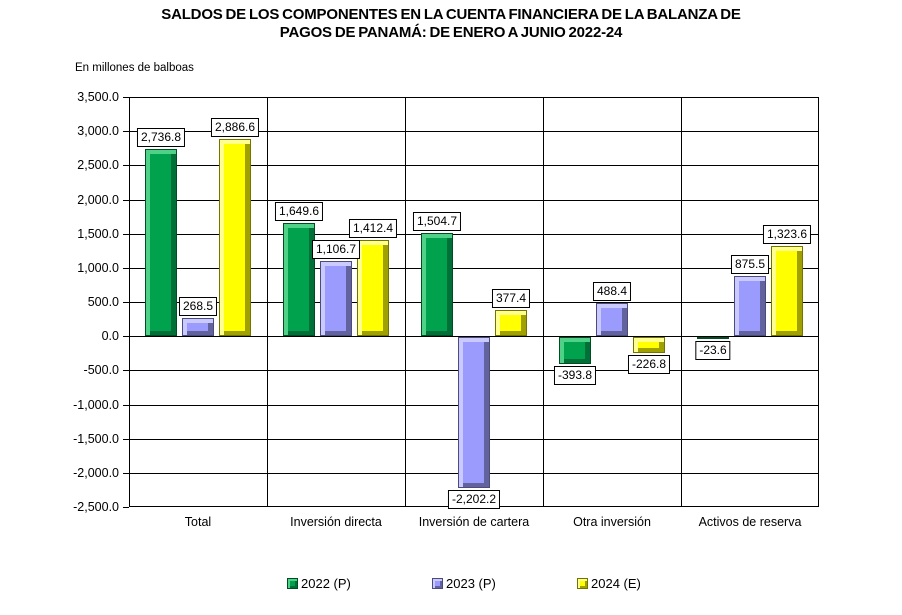 The image size is (902, 615). I want to click on y-tick-label: 1,000.0, so click(98, 267).